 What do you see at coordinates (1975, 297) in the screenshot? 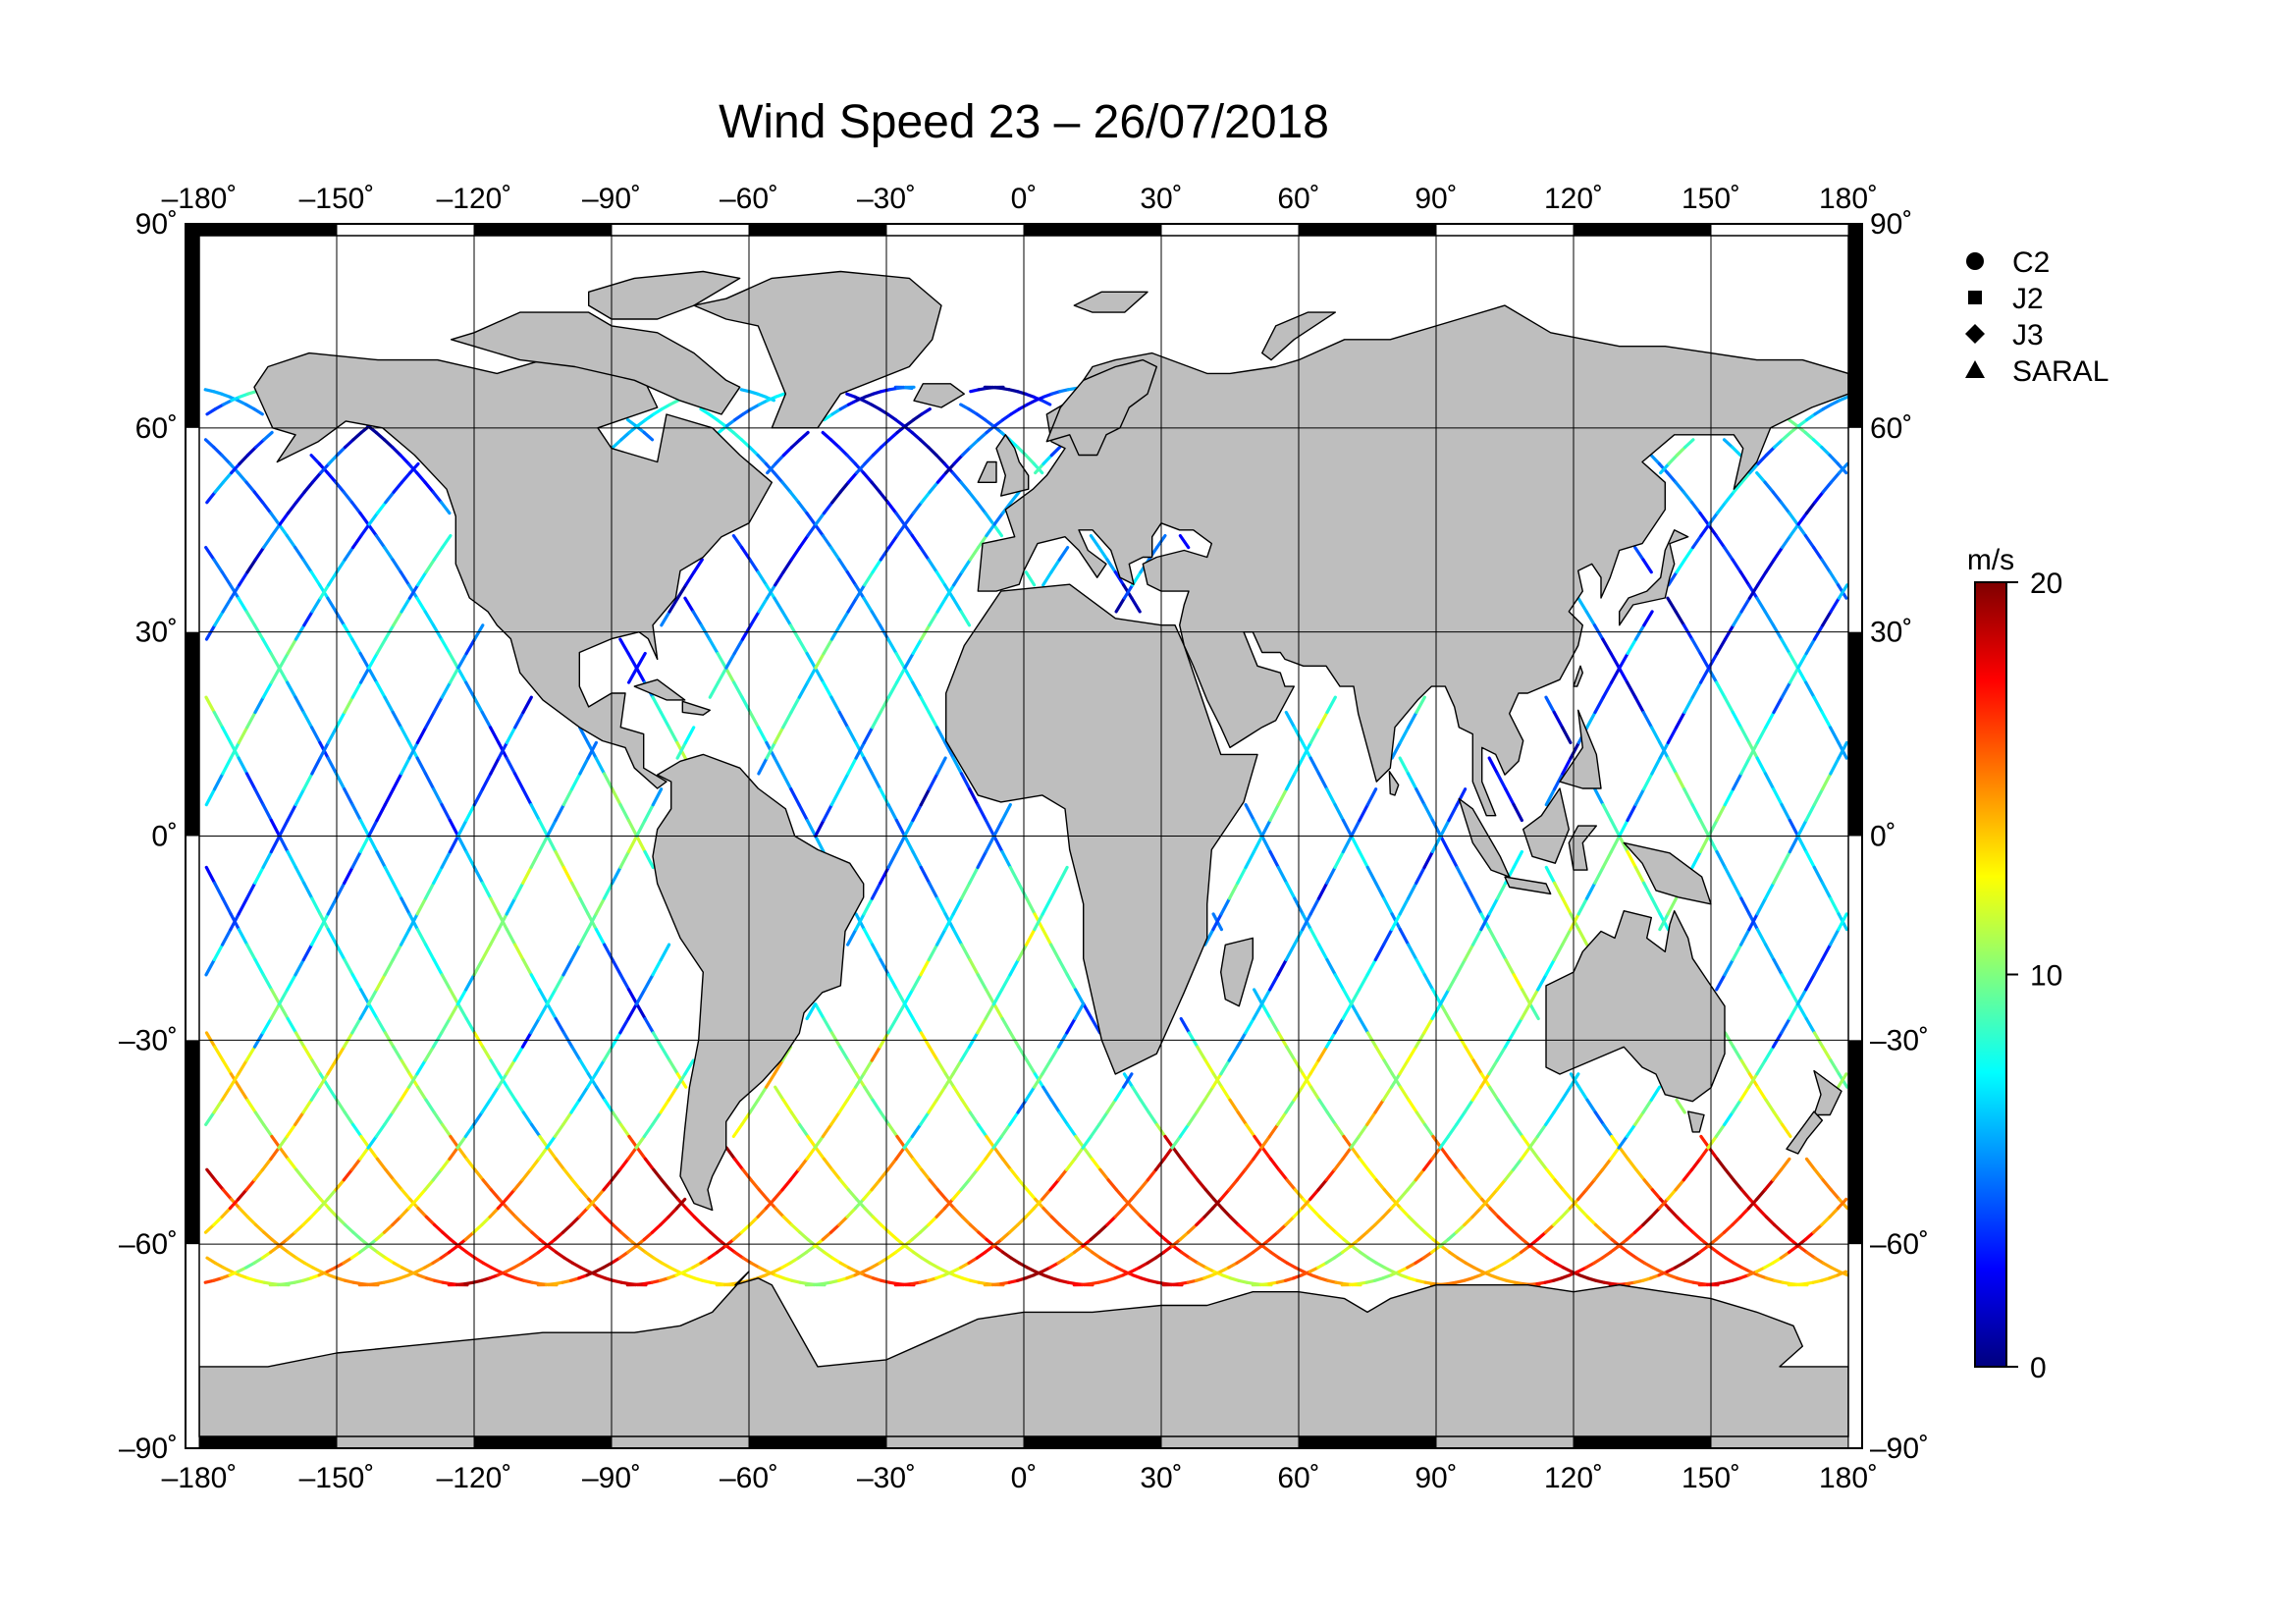
I see `square-marker-icon` at bounding box center [1975, 297].